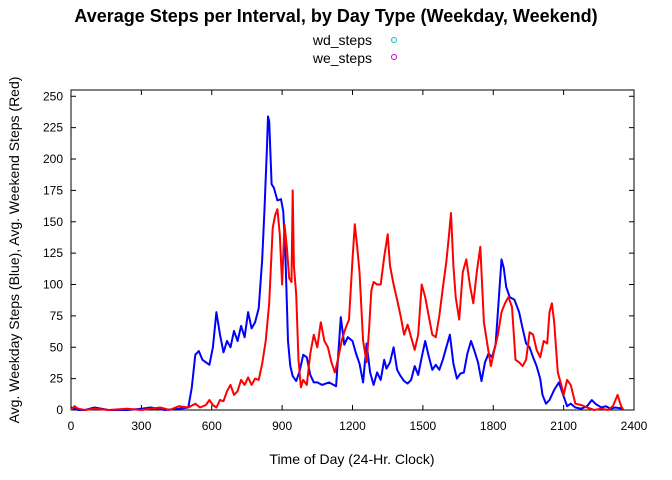  Describe the element at coordinates (53, 253) in the screenshot. I see `y-tick-label: 125` at that location.